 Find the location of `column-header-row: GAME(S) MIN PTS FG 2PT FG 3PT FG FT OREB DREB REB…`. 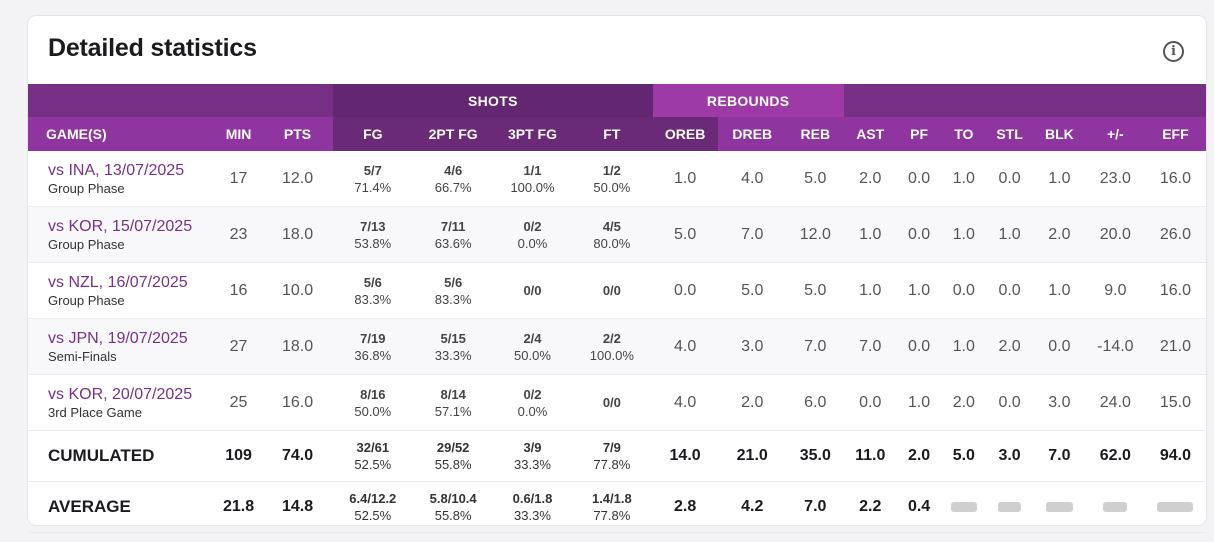

column-header-row: GAME(S) MIN PTS FG 2PT FG 3PT FG FT OREB DREB REB… is located at coordinates (617, 134).